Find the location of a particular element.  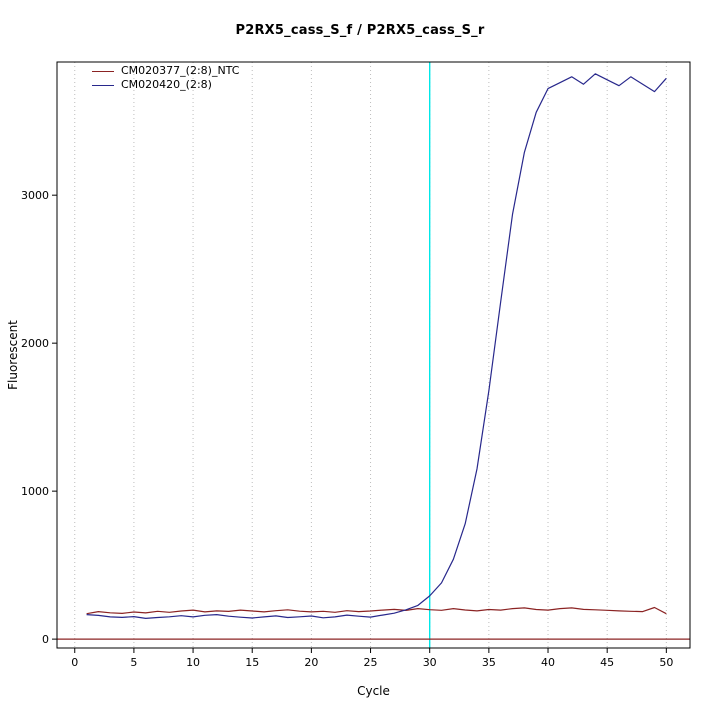

legend-line-sample-ntc is located at coordinates (103, 71).